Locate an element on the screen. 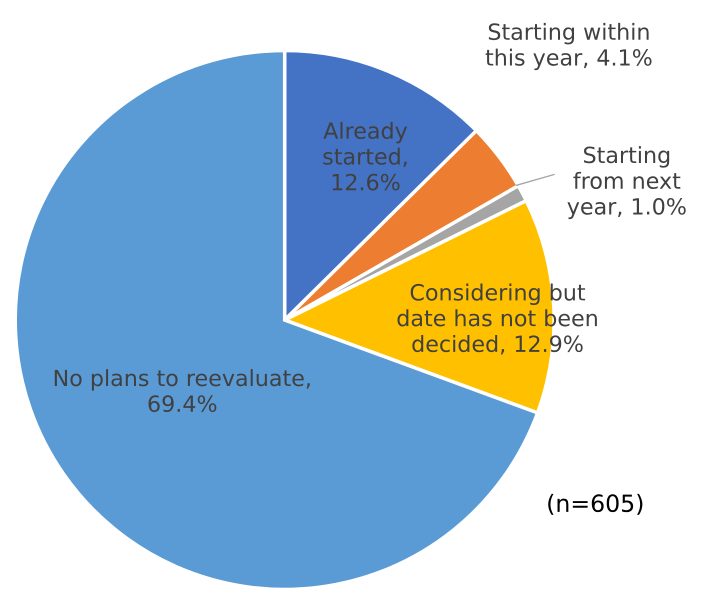  slice-label: Starting from next year, 1.0% is located at coordinates (626, 183).